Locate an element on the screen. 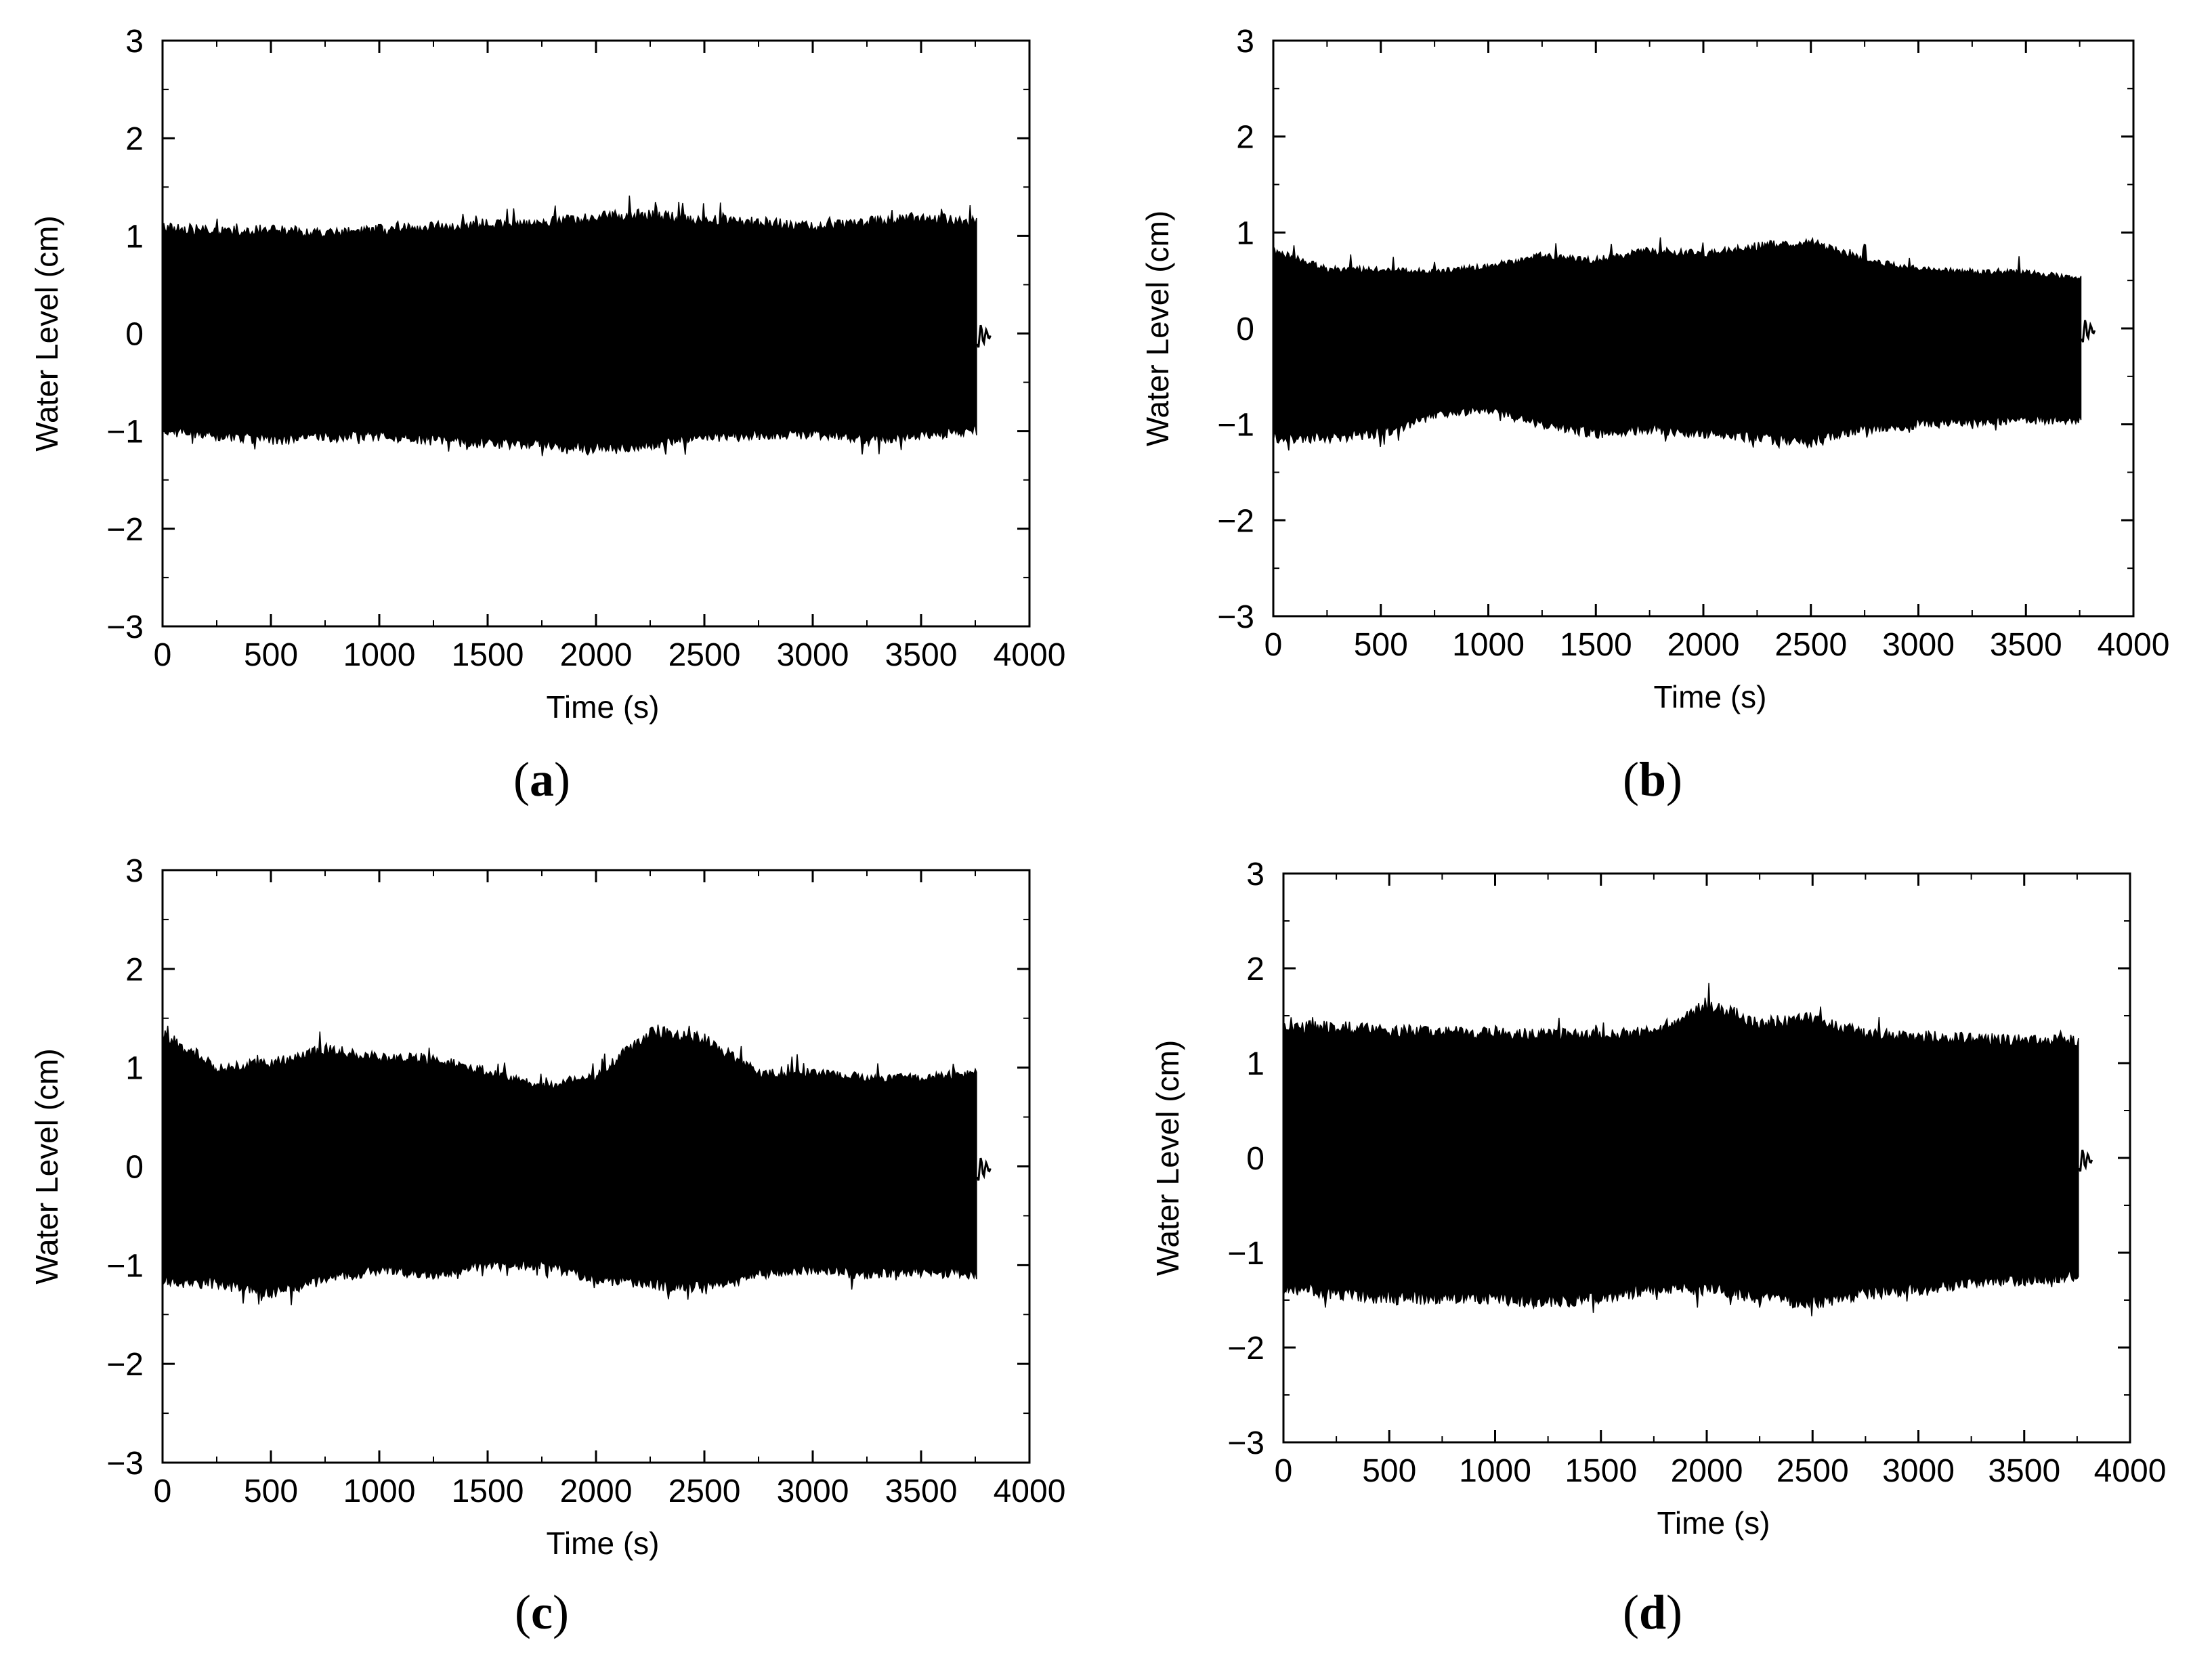 The image size is (2191, 1680). caption-letter: b is located at coordinates (1653, 779).